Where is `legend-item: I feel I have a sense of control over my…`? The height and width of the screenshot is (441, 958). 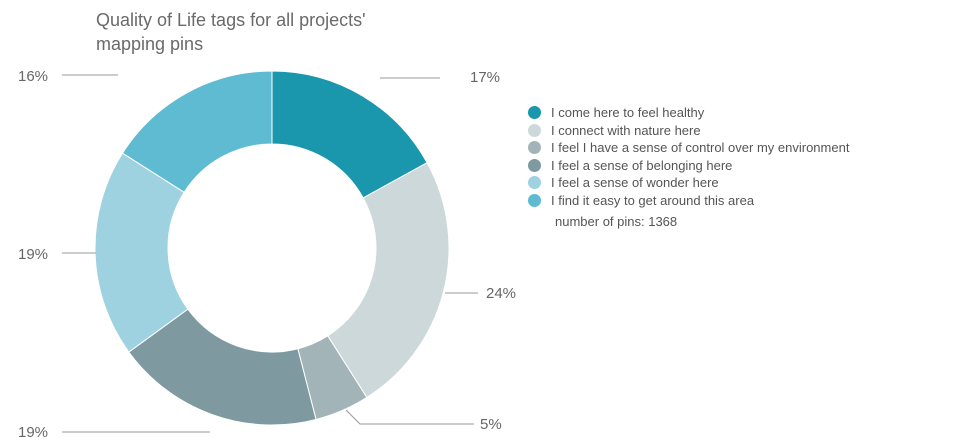 legend-item: I feel I have a sense of control over my… is located at coordinates (738, 148).